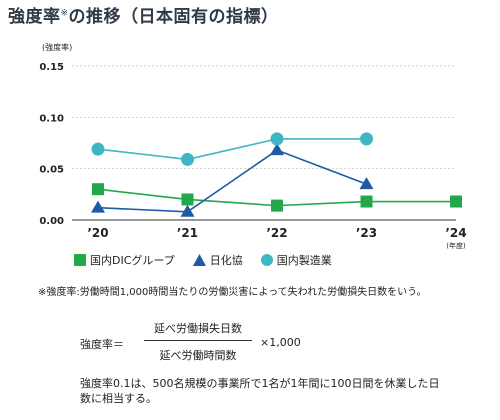  Describe the element at coordinates (266, 260) in the screenshot. I see `circle-marker-icon` at that location.